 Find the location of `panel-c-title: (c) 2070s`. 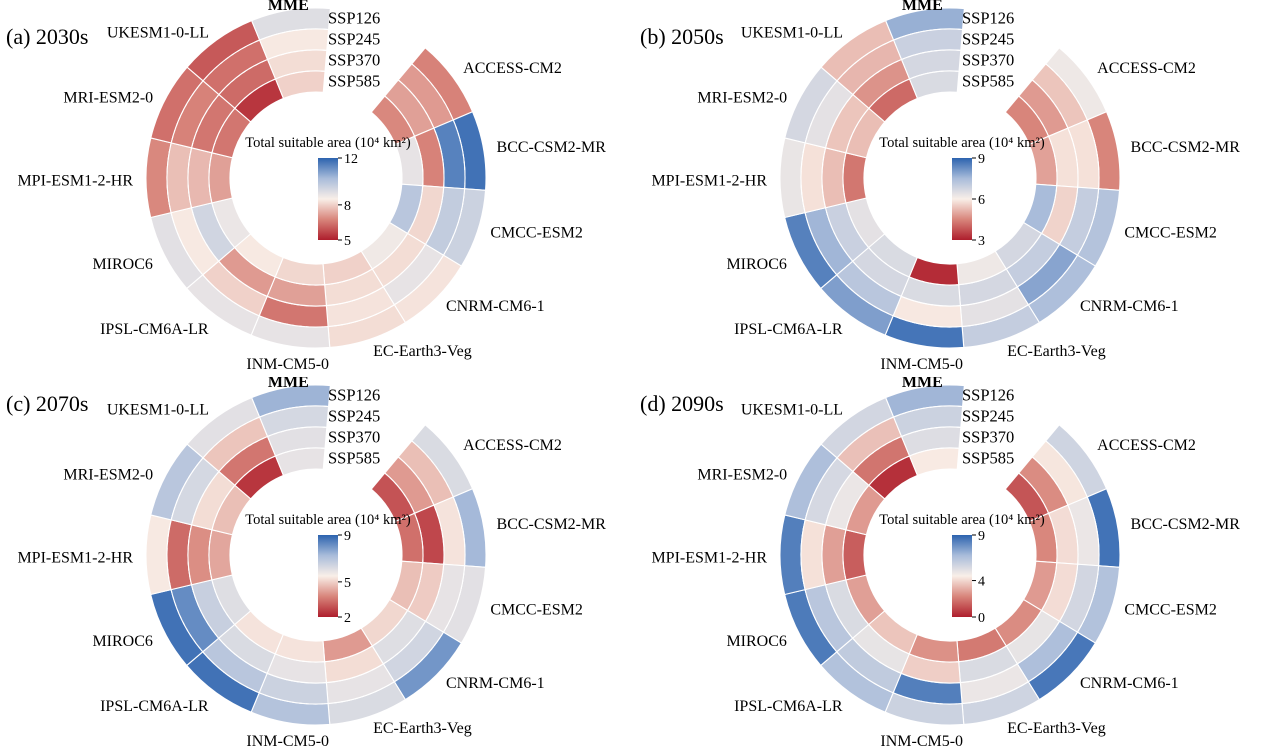

panel-c-title: (c) 2070s is located at coordinates (47, 403).